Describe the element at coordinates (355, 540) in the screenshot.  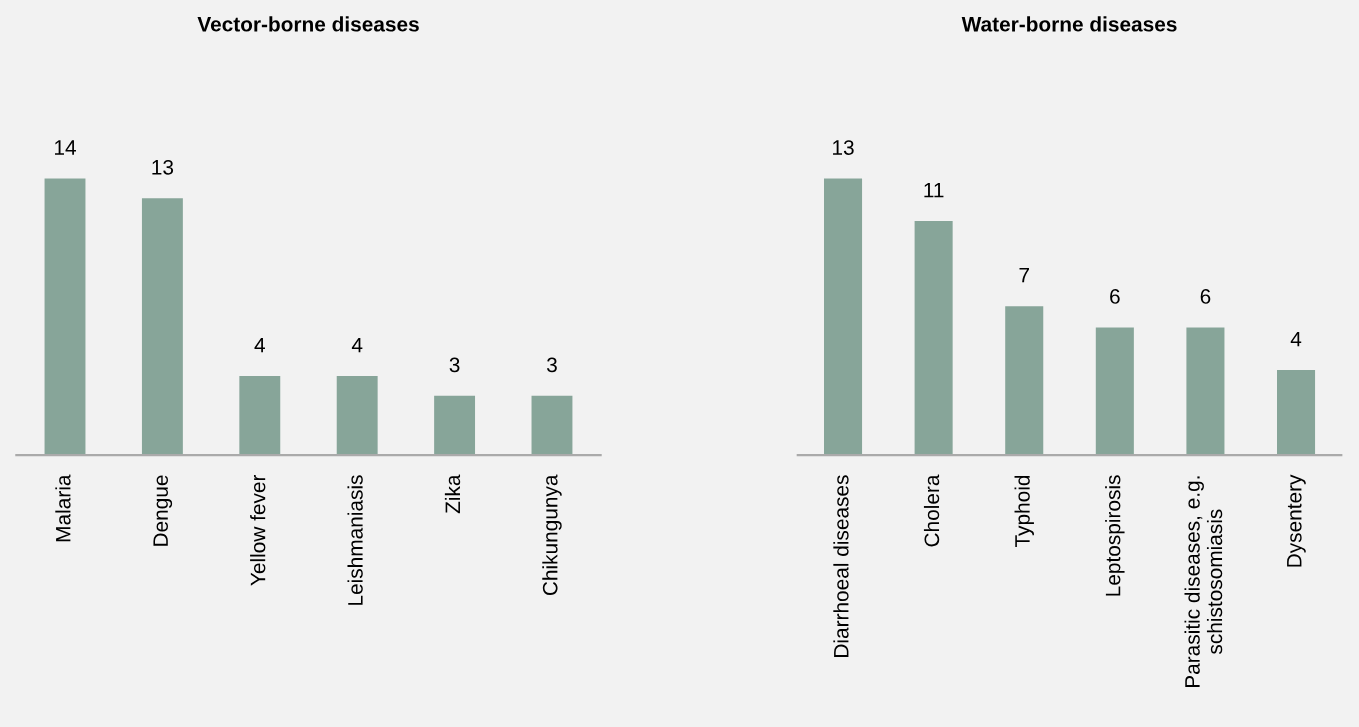
I see `x-tick-label: Leishmaniasis` at that location.